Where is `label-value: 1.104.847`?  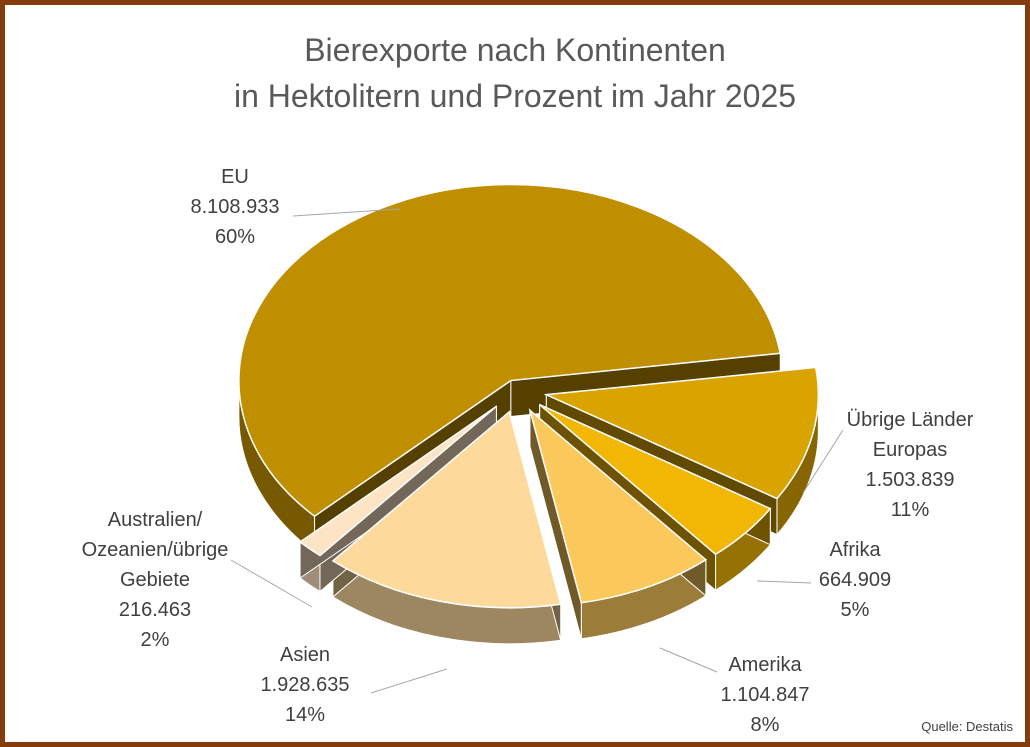 label-value: 1.104.847 is located at coordinates (765, 695).